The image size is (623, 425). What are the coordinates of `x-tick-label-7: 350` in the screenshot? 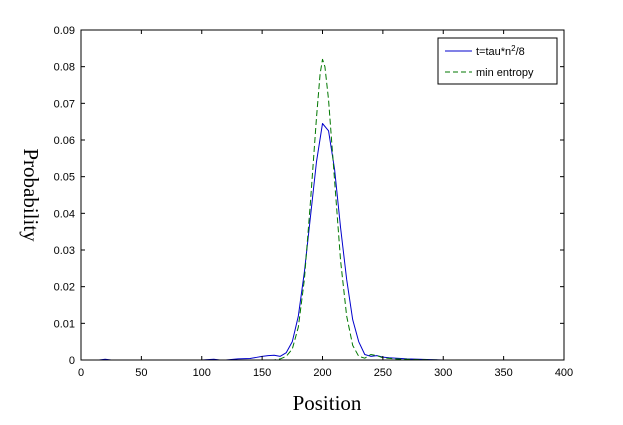 It's located at (503, 373).